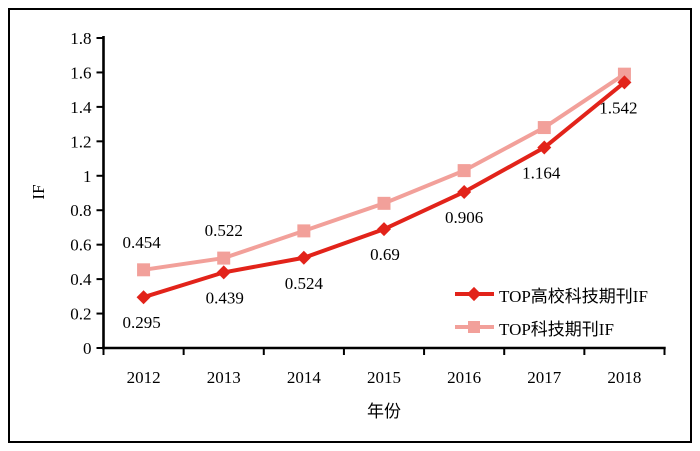 This screenshot has height=451, width=700. What do you see at coordinates (141, 322) in the screenshot?
I see `data-label: 0.295` at bounding box center [141, 322].